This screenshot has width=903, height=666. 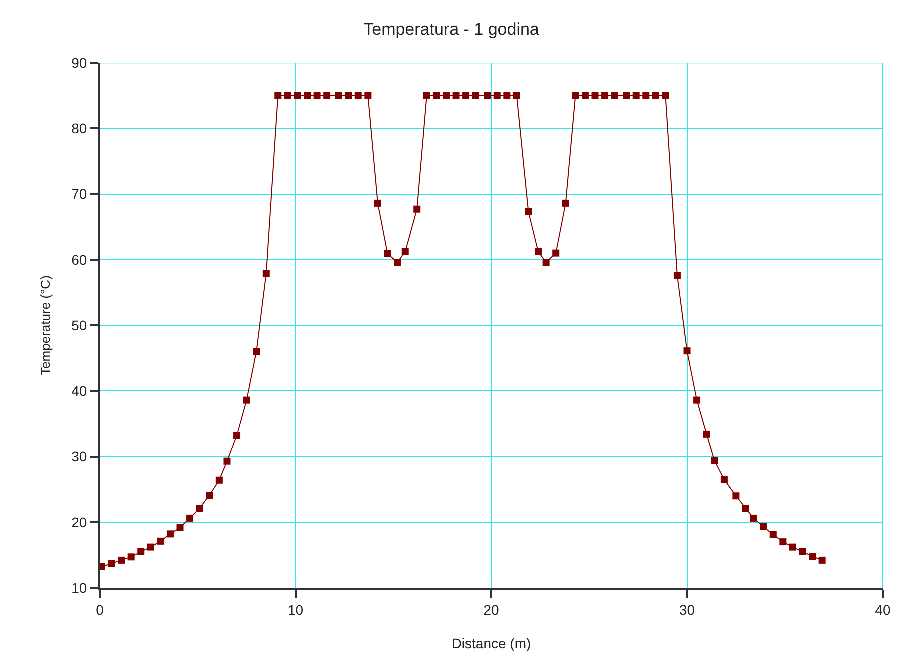 What do you see at coordinates (687, 610) in the screenshot?
I see `x-tick-label: 30` at bounding box center [687, 610].